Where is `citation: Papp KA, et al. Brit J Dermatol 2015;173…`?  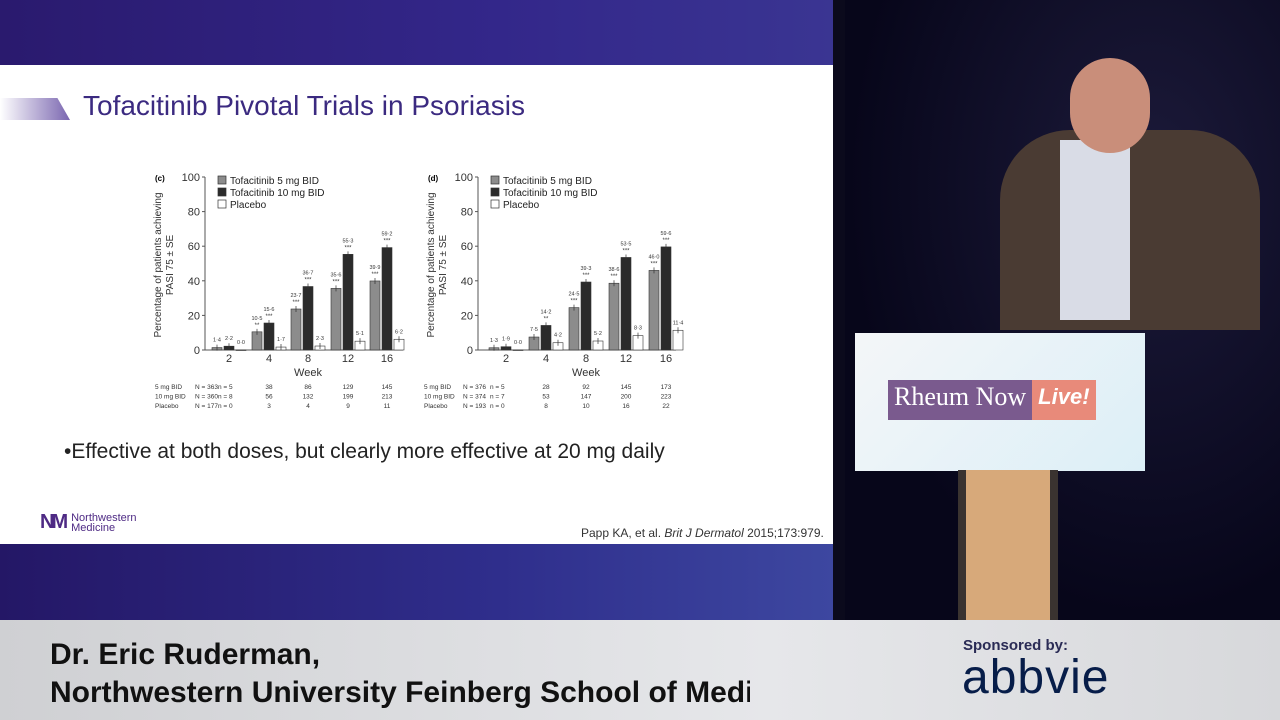 citation: Papp KA, et al. Brit J Dermatol 2015;173… is located at coordinates (702, 533).